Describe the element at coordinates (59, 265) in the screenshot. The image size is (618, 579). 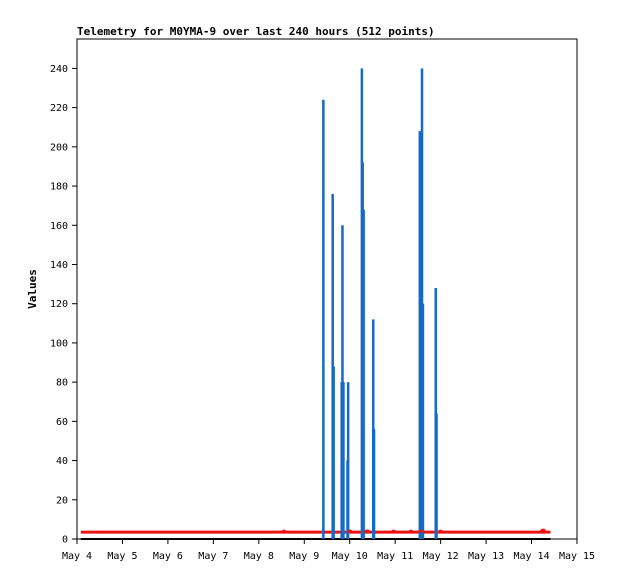
I see `y-tick-label: 140` at that location.